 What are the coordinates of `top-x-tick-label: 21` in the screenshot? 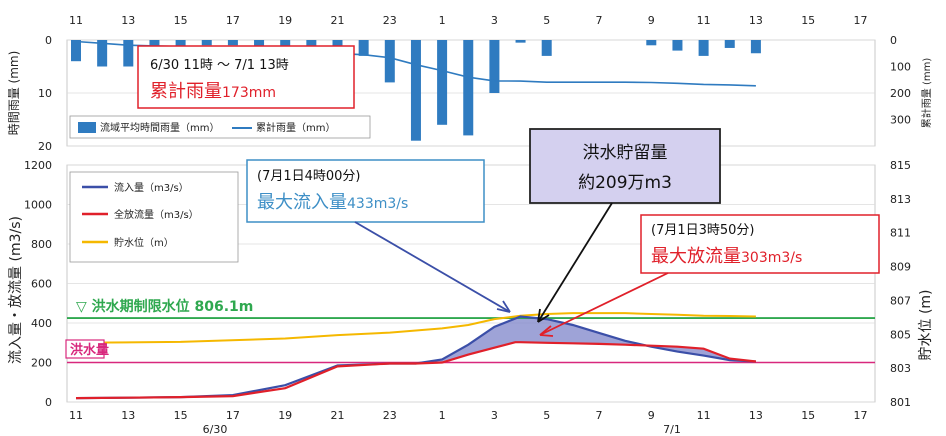 It's located at (338, 20).